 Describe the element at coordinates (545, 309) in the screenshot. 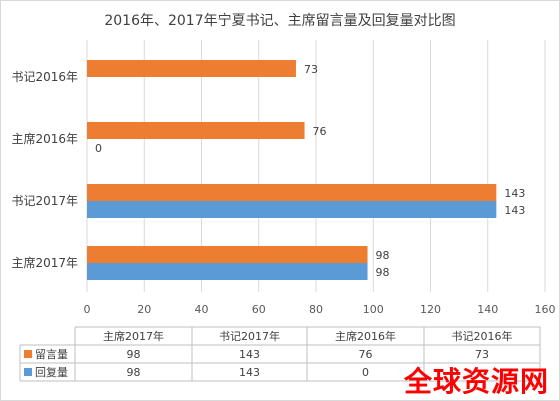

I see `x-tick-label-8: 160` at that location.